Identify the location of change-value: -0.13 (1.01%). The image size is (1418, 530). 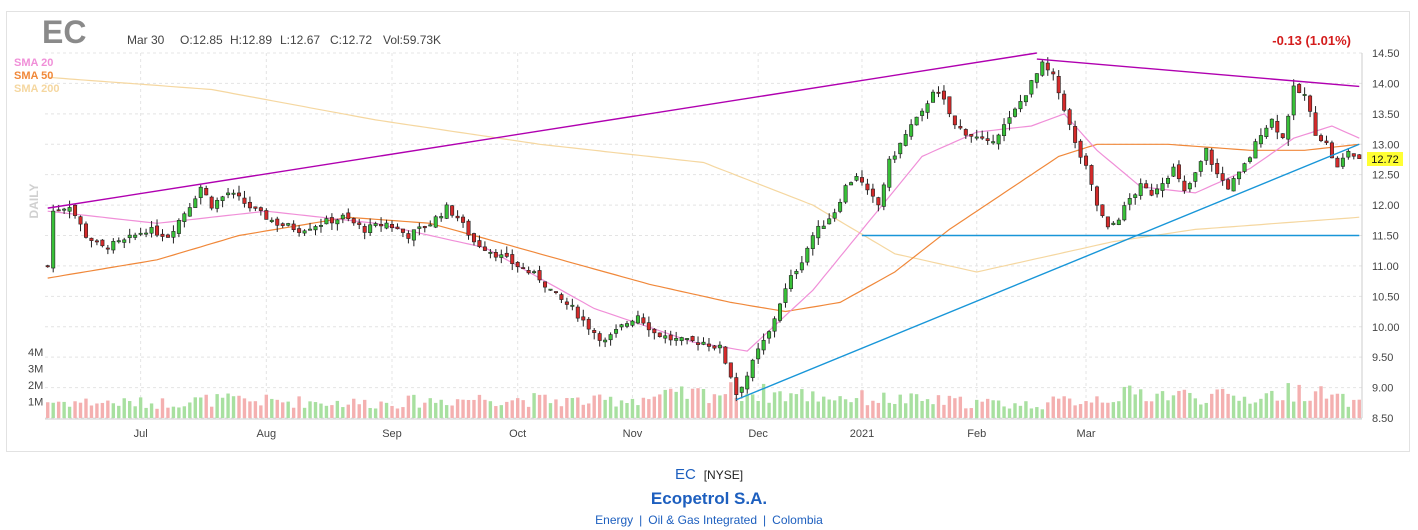
(1311, 40).